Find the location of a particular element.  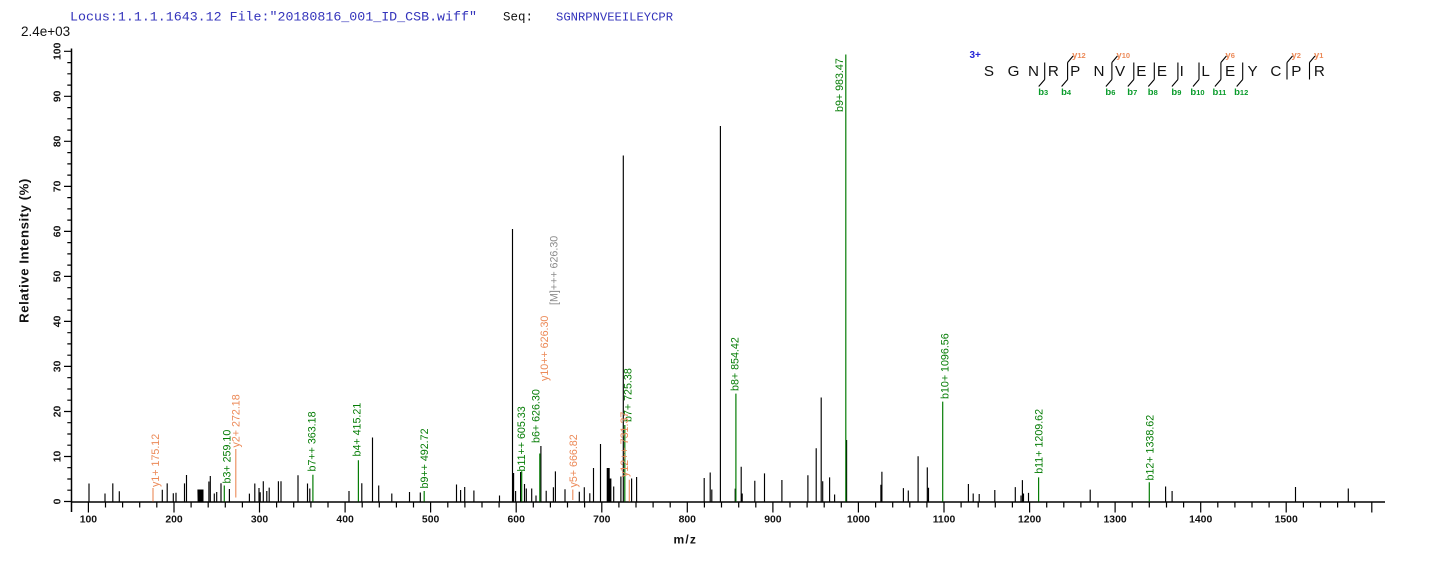

svg-text: 200 is located at coordinates (174, 519).